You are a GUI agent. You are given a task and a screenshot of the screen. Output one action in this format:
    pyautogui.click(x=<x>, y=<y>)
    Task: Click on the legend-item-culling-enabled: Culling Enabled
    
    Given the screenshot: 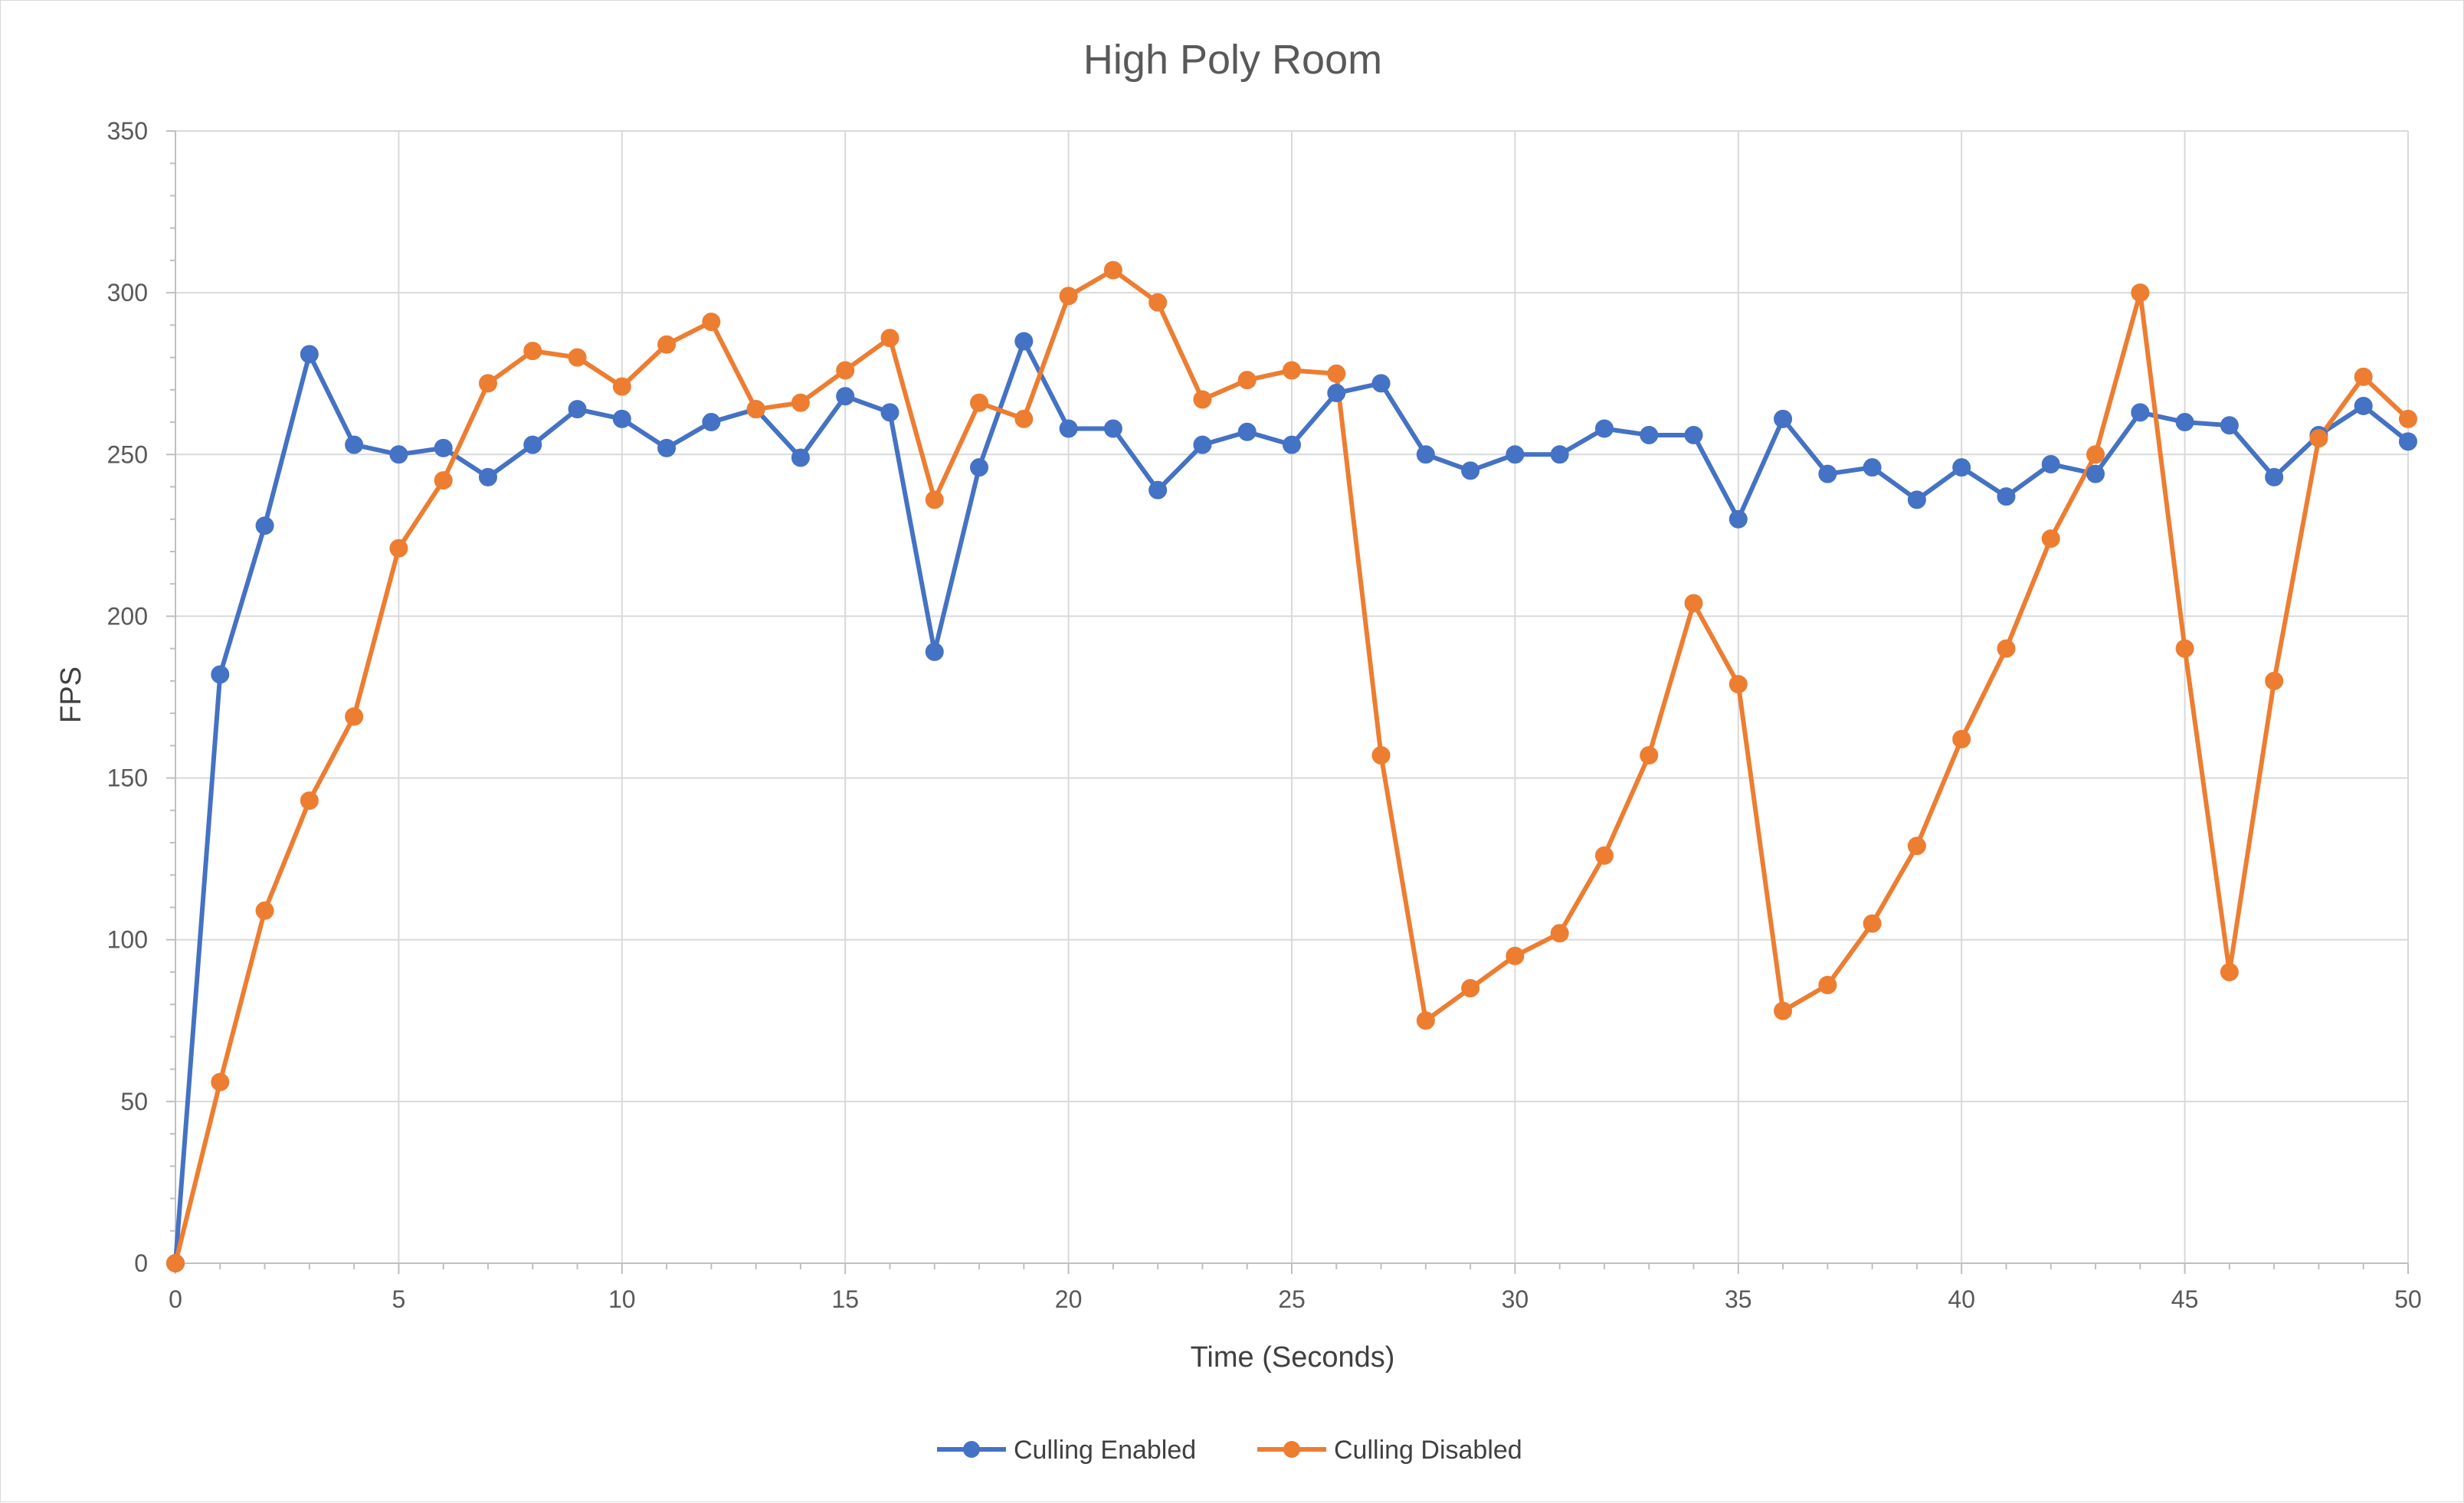 What is the action you would take?
    pyautogui.click(x=1066, y=1450)
    